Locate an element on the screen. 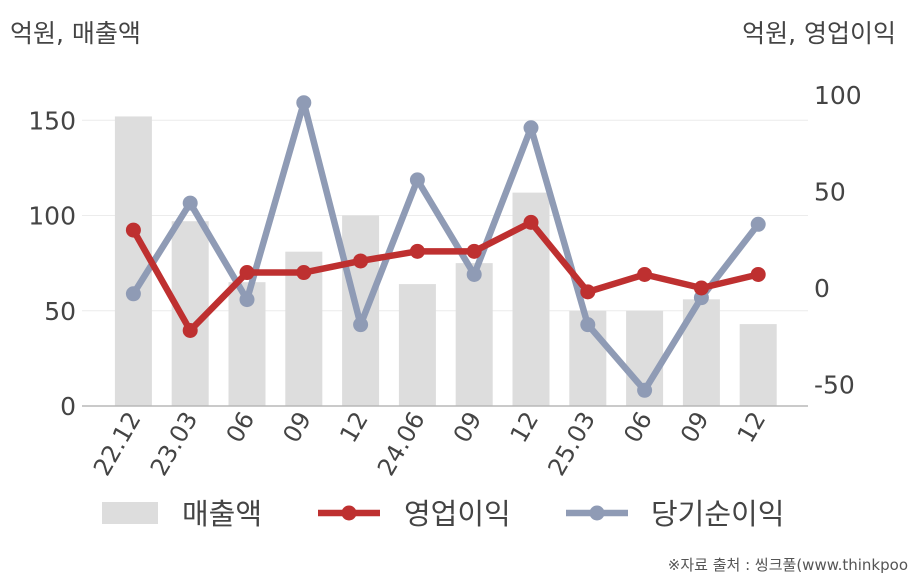  right-tick-label: 0 is located at coordinates (822, 288).